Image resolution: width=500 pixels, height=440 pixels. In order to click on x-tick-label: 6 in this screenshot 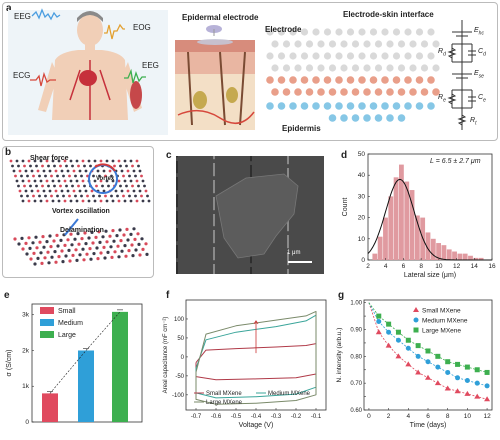, I will do `click(404, 266)`.